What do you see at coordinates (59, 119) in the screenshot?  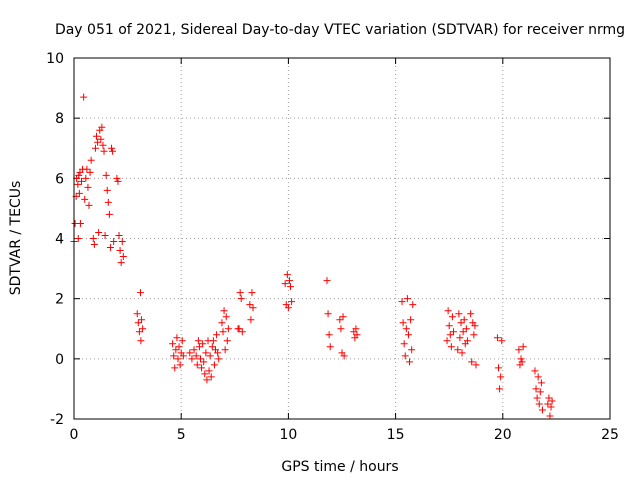 I see `y-tick-label: 8` at bounding box center [59, 119].